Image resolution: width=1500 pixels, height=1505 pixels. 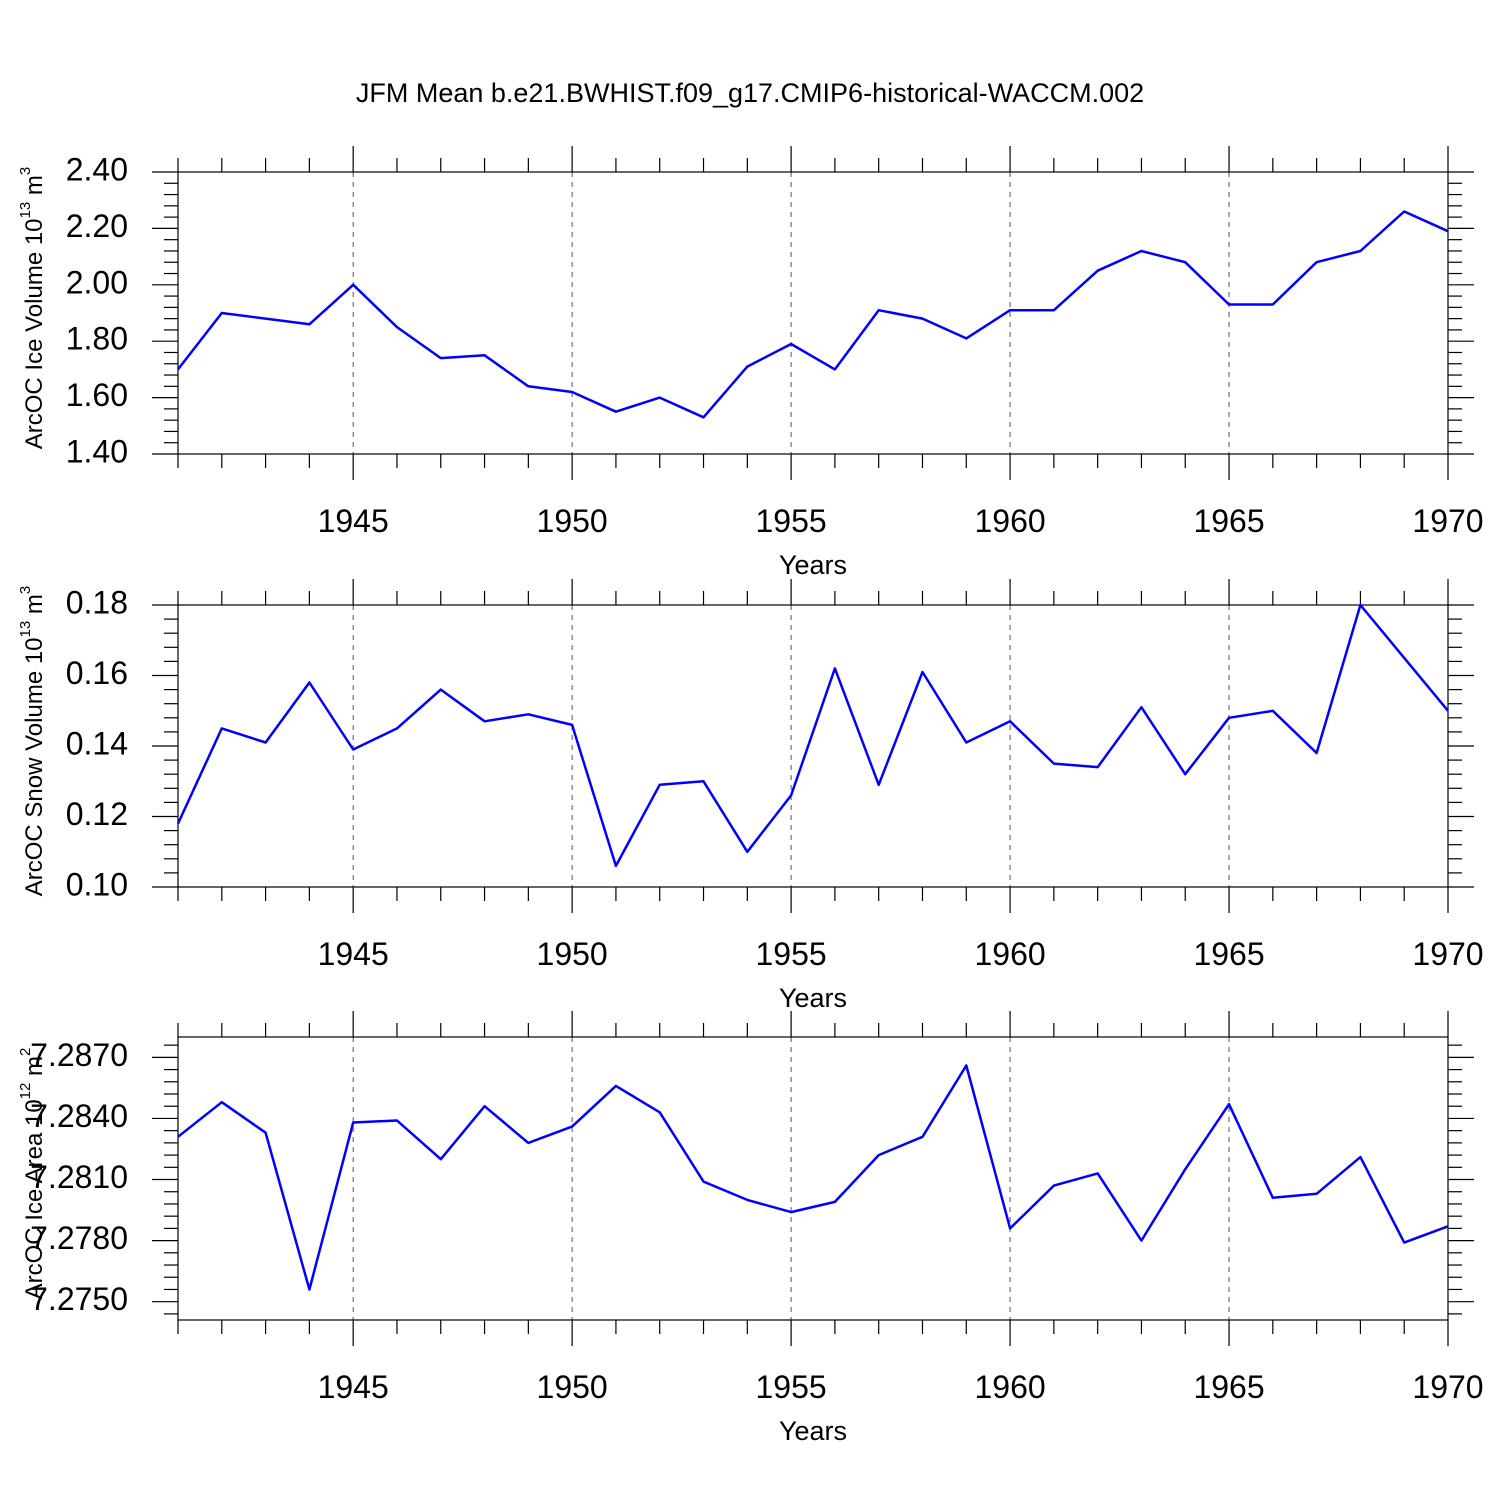 What do you see at coordinates (97, 451) in the screenshot?
I see `y-tick-label: 1.40` at bounding box center [97, 451].